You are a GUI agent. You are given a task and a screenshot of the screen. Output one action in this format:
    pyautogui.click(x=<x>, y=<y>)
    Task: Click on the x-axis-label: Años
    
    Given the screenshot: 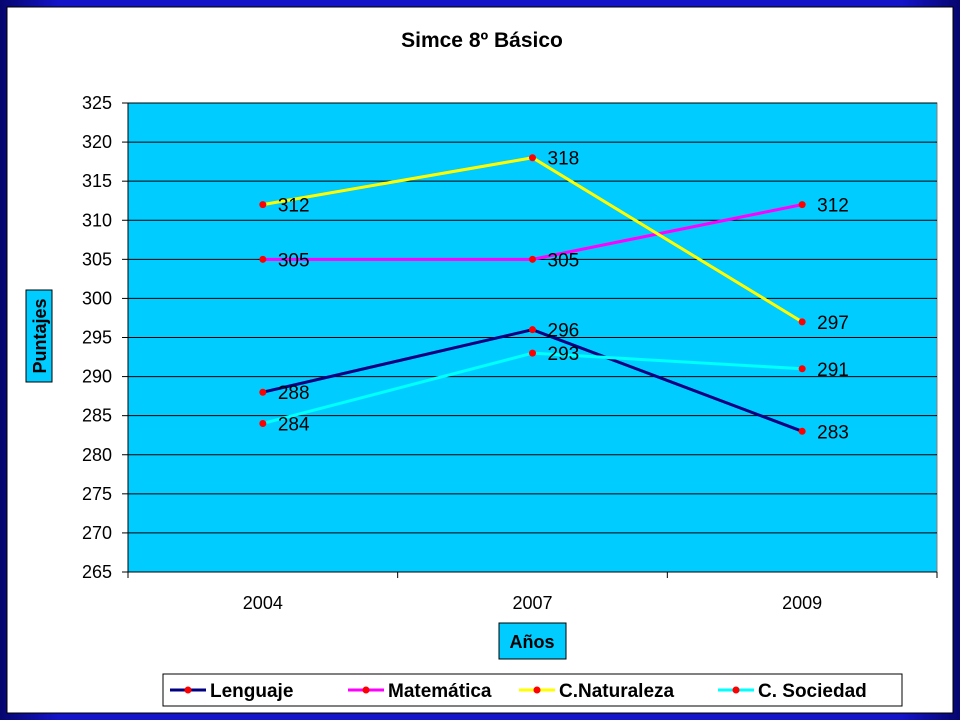 What is the action you would take?
    pyautogui.click(x=532, y=642)
    